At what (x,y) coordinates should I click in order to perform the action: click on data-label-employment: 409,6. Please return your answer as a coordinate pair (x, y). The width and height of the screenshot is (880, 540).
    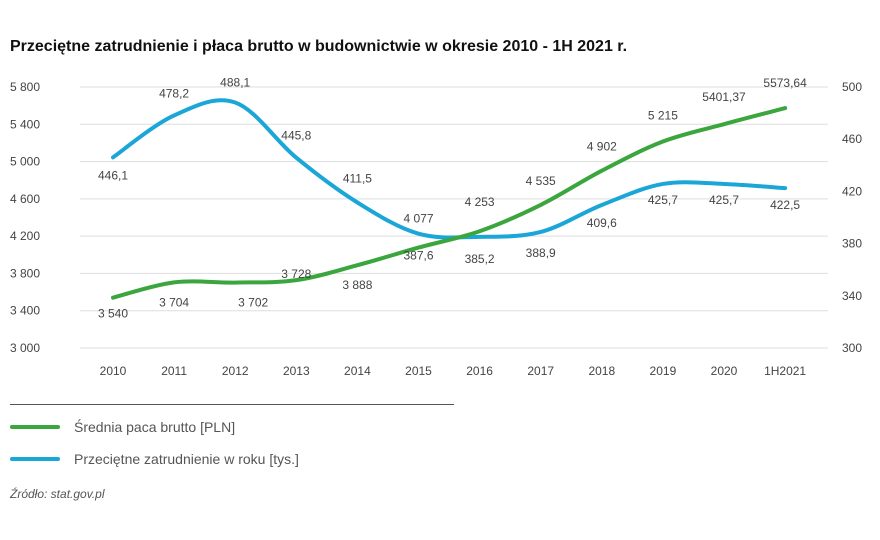
    Looking at the image, I should click on (602, 223).